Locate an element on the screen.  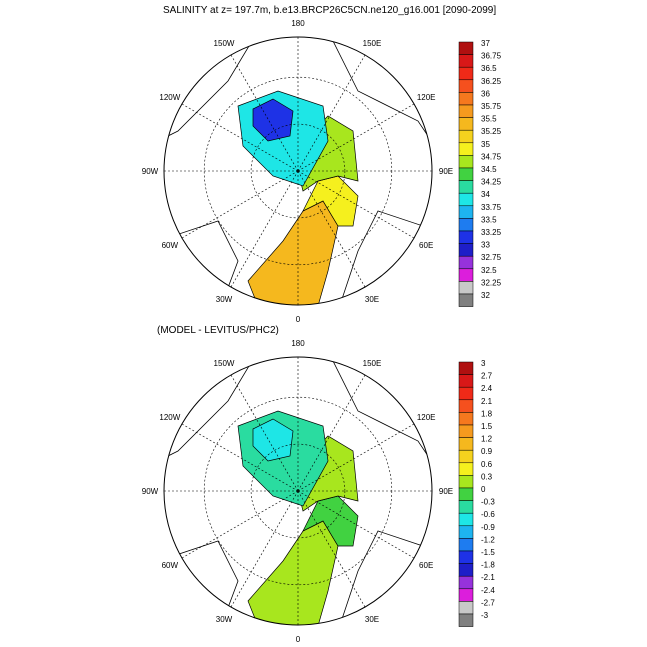
colorbar-tick-label: -2.4 is located at coordinates (488, 590).